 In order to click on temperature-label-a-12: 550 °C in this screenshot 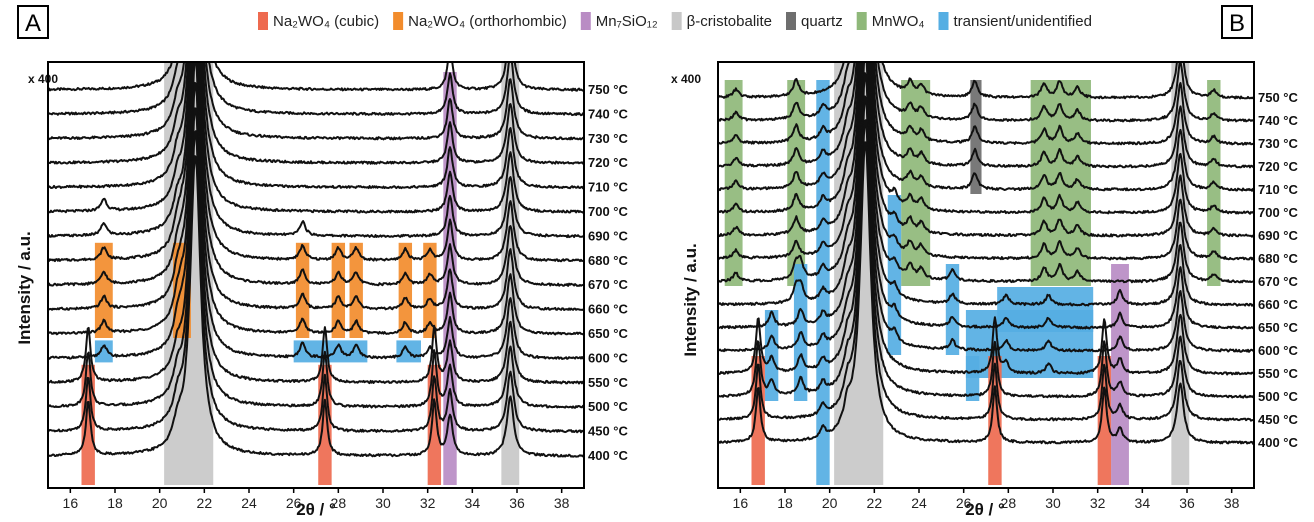, I will do `click(608, 382)`.